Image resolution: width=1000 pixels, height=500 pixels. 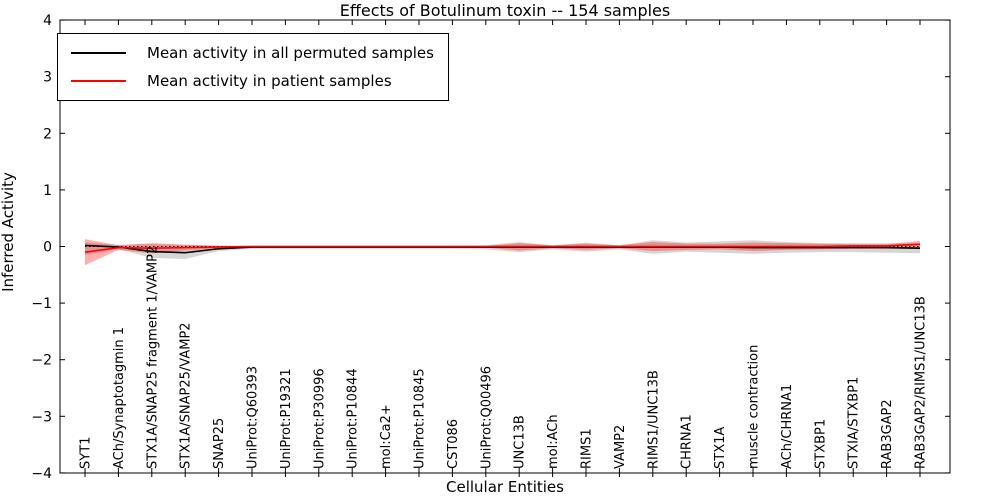 What do you see at coordinates (353, 418) in the screenshot?
I see `x-tick-label: UniProt:P10844` at bounding box center [353, 418].